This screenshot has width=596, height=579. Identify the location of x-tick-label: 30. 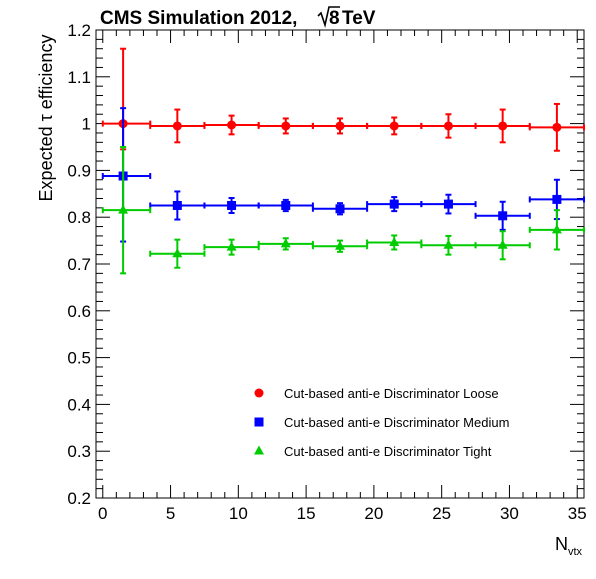
(509, 513).